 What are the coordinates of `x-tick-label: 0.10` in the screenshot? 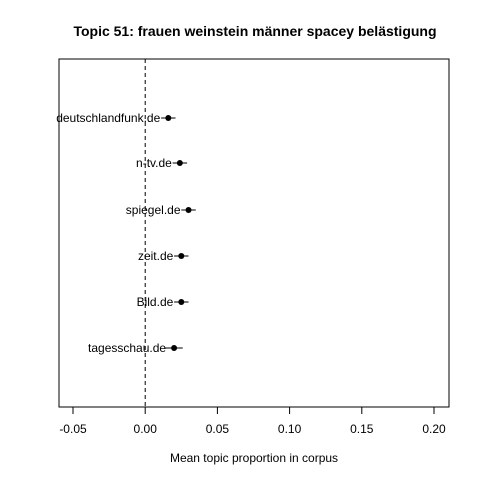 It's located at (290, 429).